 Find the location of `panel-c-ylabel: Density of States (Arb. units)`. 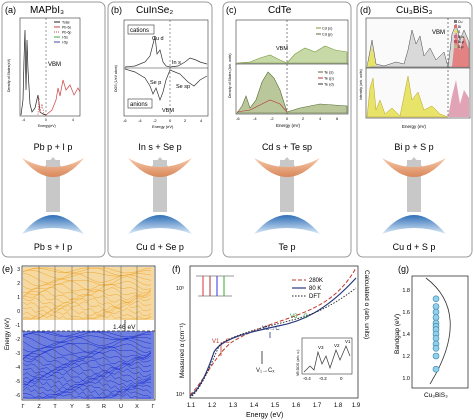

panel-c-ylabel: Density of States (Arb. units) is located at coordinates (230, 75).